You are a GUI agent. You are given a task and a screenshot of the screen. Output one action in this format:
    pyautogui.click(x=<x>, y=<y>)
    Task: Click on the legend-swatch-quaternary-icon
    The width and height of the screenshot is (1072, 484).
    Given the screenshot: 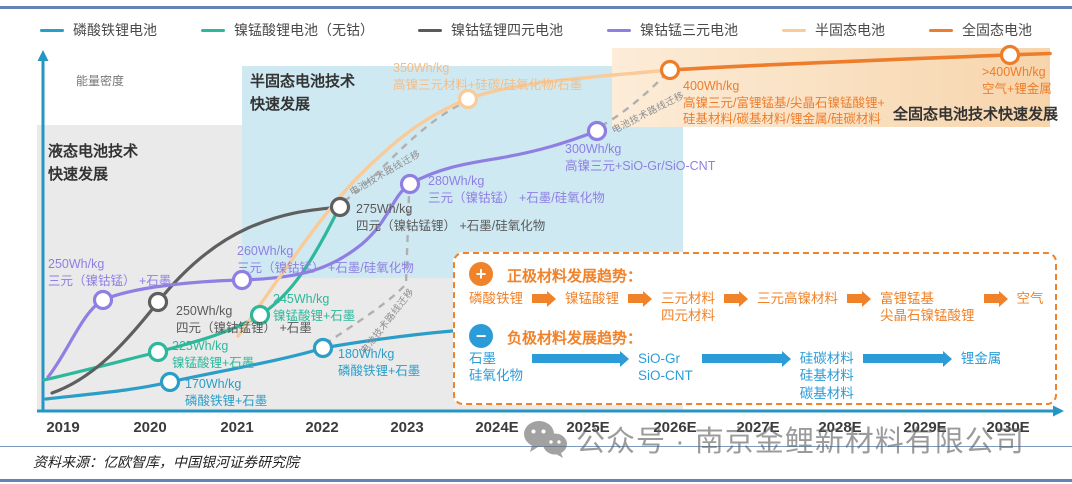 What is the action you would take?
    pyautogui.click(x=430, y=30)
    